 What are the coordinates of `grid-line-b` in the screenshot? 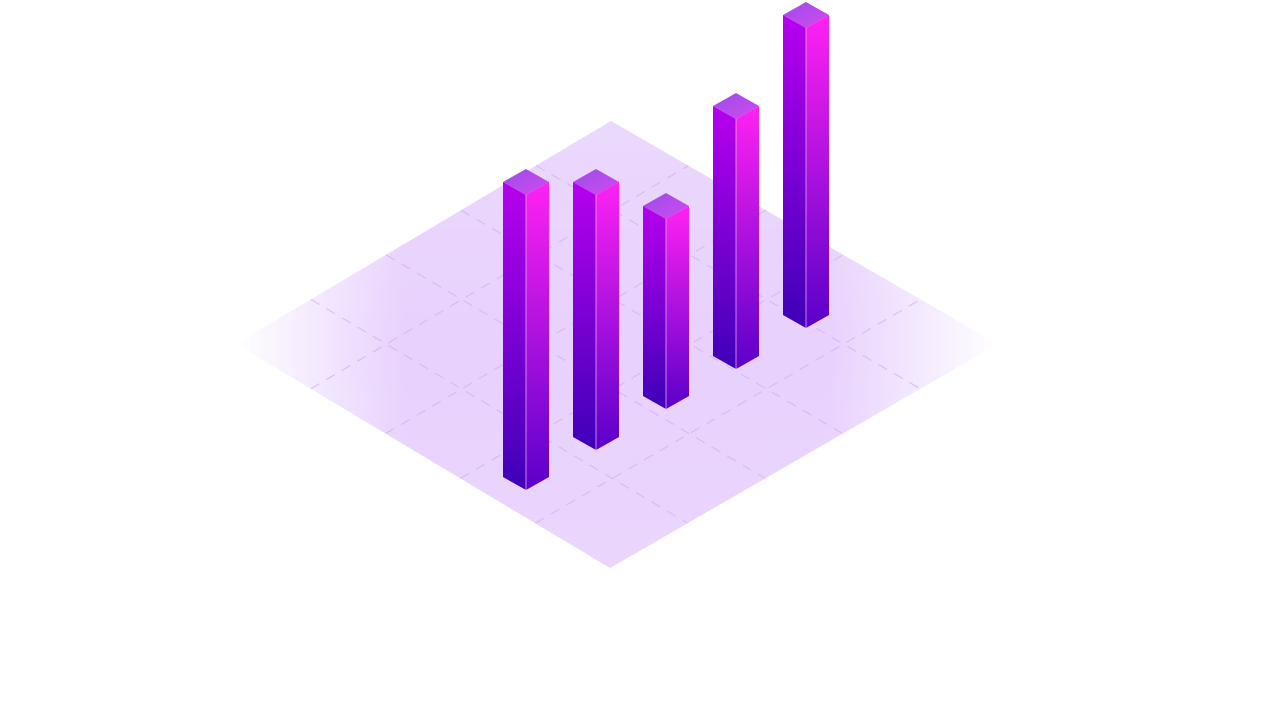 It's located at (499, 411).